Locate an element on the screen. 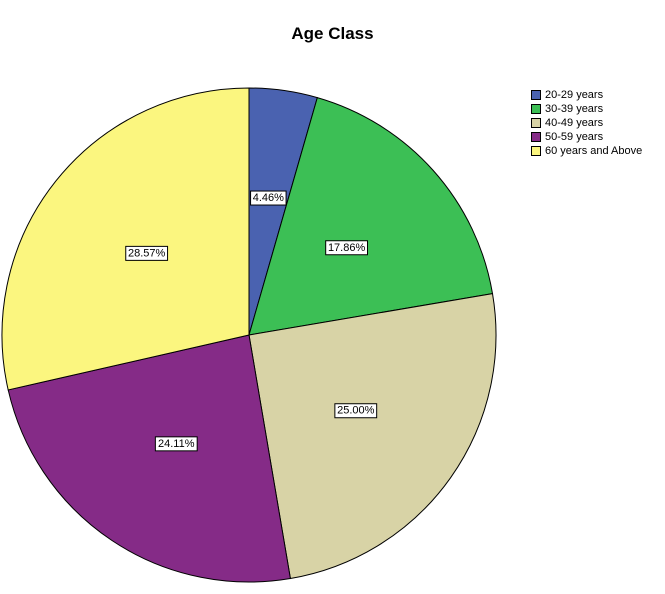 The image size is (665, 594). svg-text: 24.11% is located at coordinates (176, 444).